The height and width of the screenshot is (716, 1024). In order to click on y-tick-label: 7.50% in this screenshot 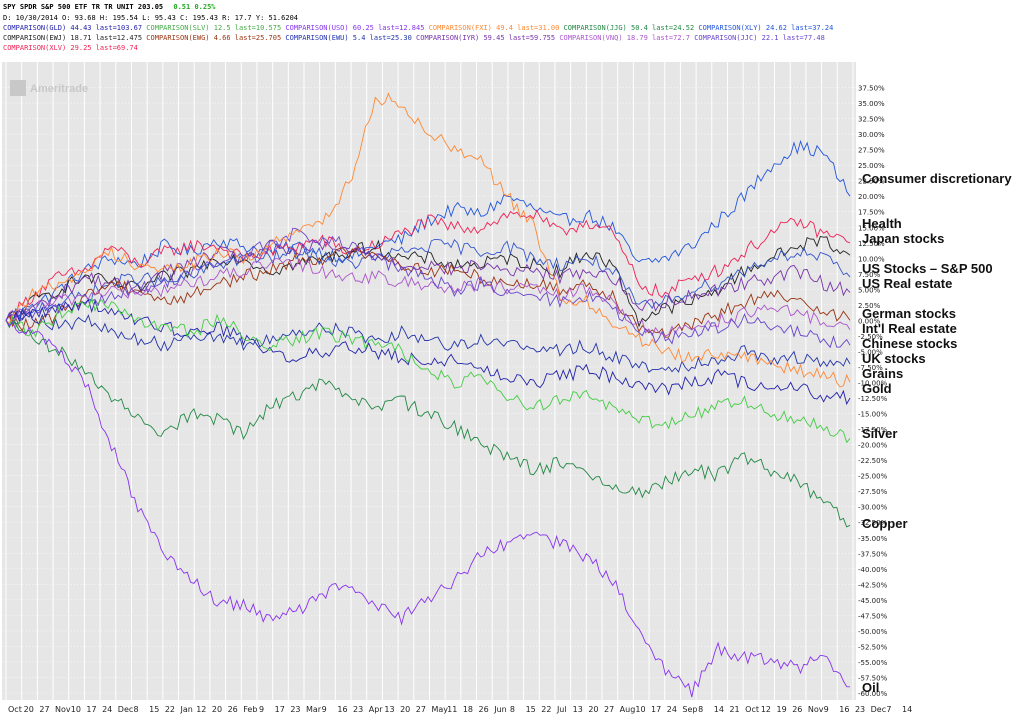, I will do `click(869, 275)`.